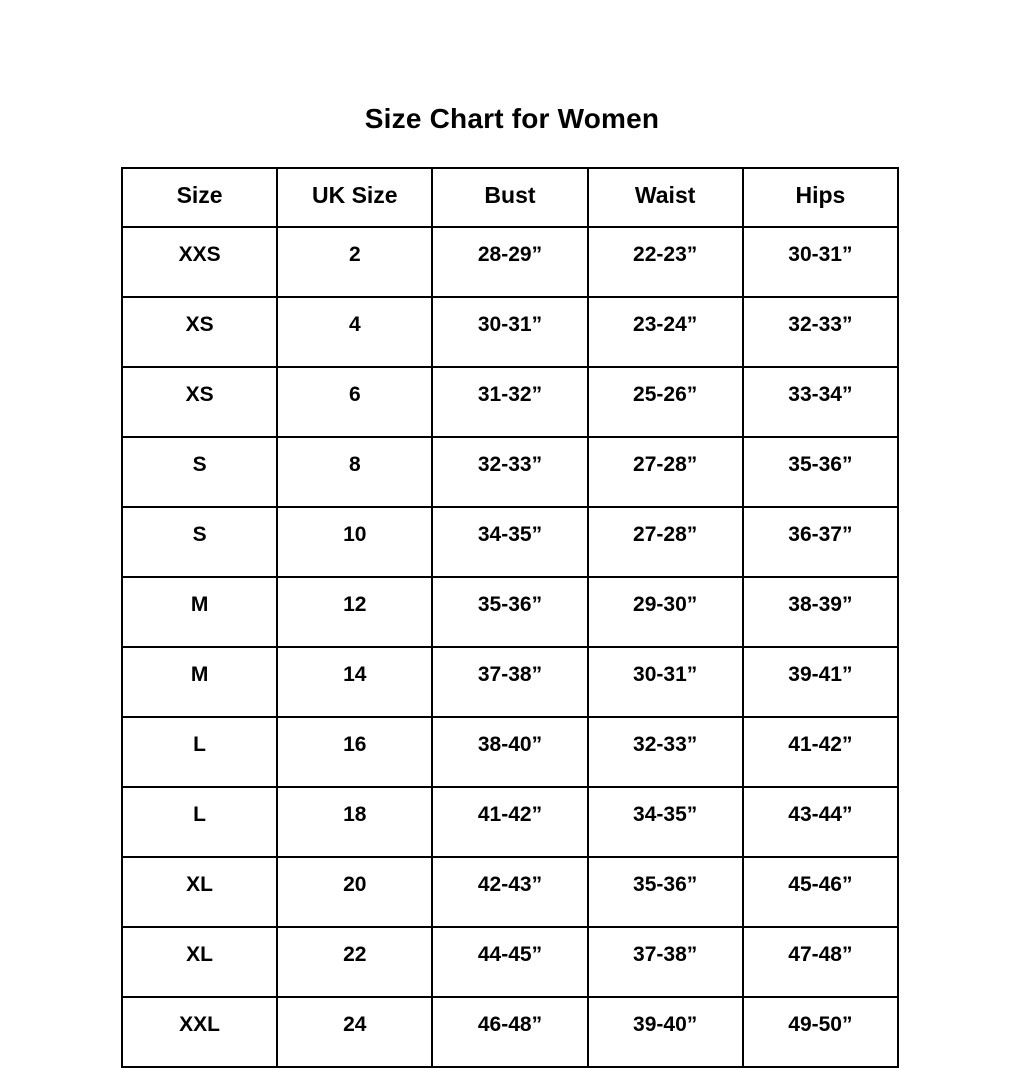  Describe the element at coordinates (665, 1032) in the screenshot. I see `table-cell: 39-40”` at that location.